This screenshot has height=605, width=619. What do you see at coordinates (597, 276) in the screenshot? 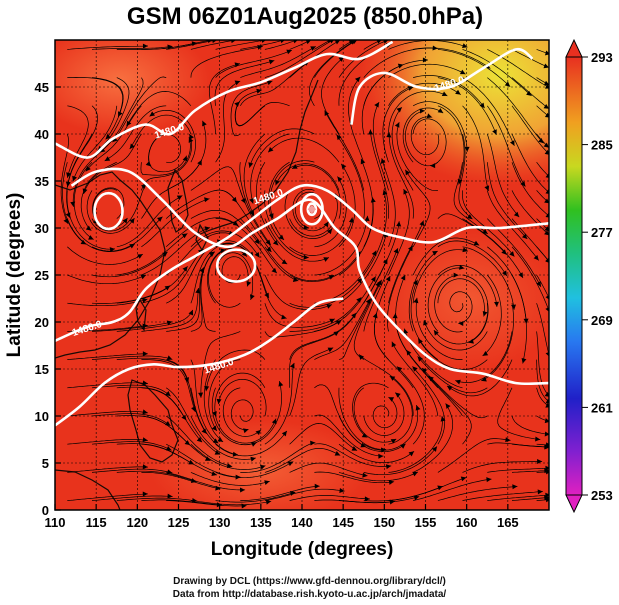
I see `colorbar-ticks: 253 261 269 277 285 293` at bounding box center [597, 276].